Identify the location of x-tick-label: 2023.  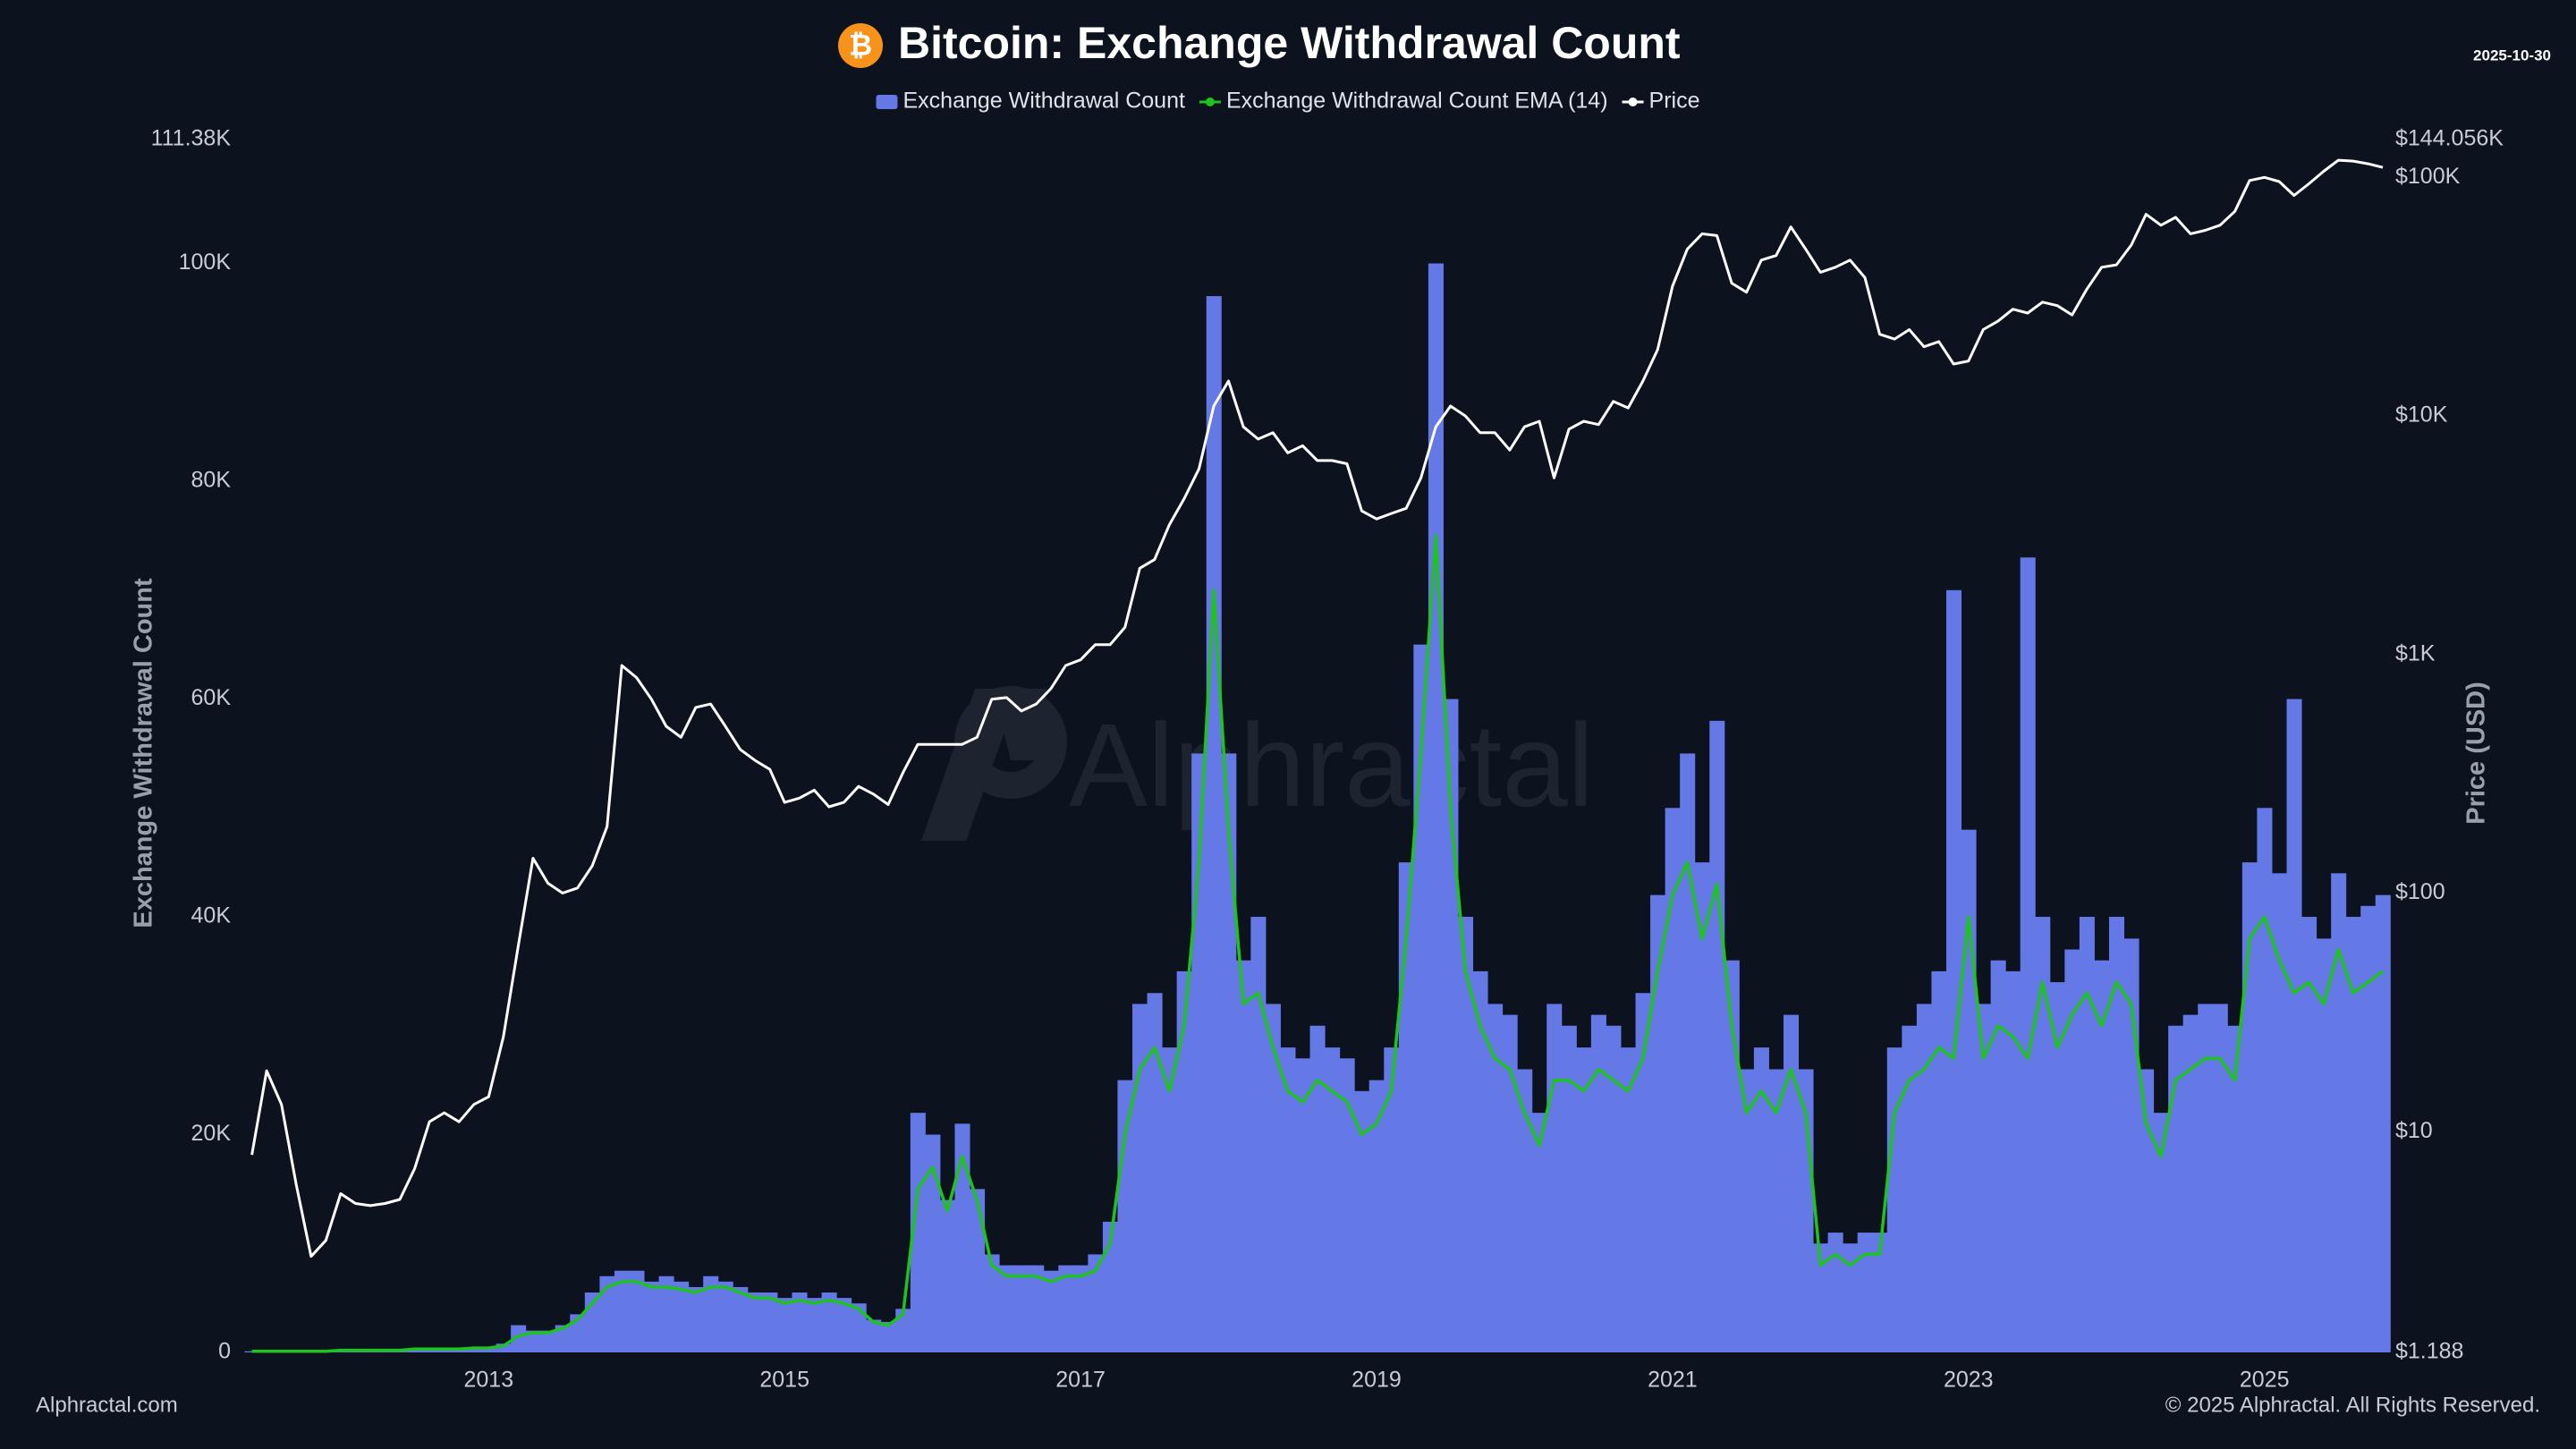
(1969, 1380).